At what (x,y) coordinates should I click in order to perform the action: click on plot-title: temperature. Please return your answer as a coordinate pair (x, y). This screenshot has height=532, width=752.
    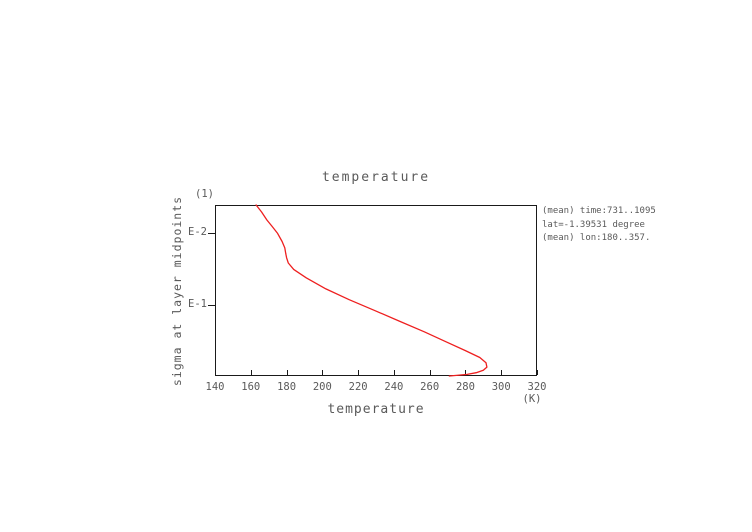
    Looking at the image, I should click on (376, 177).